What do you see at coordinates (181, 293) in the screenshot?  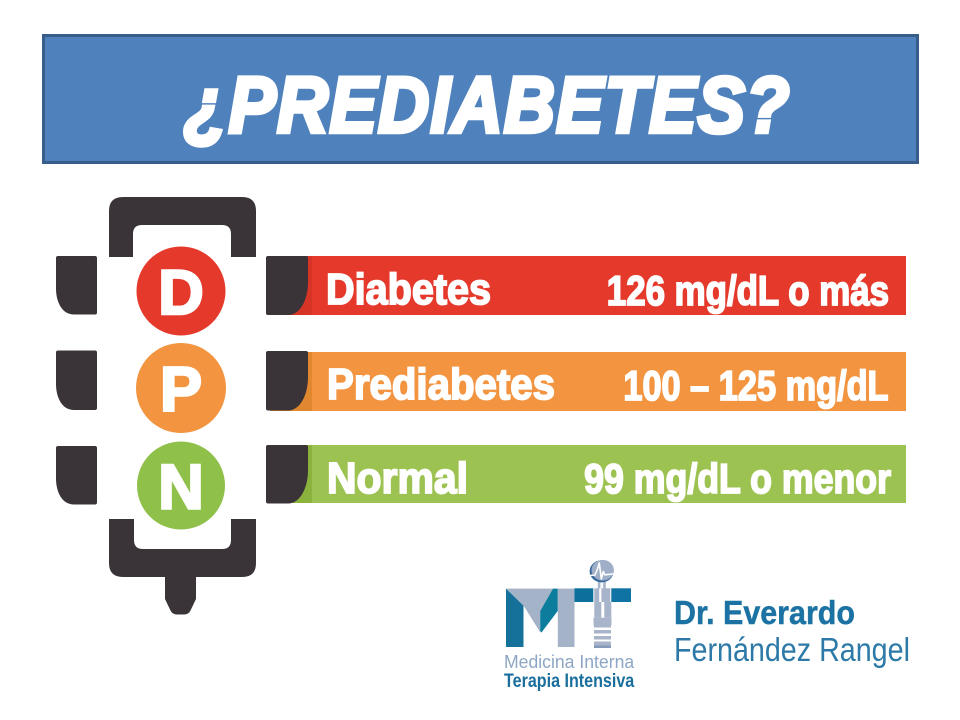 I see `svg-text: D` at bounding box center [181, 293].